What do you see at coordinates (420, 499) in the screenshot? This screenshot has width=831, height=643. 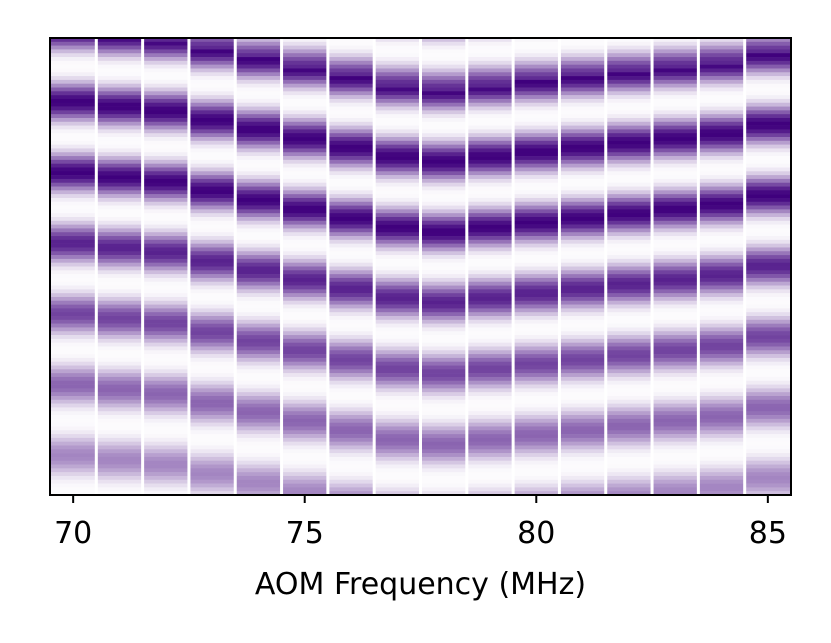 I see `x-axis-ticks` at bounding box center [420, 499].